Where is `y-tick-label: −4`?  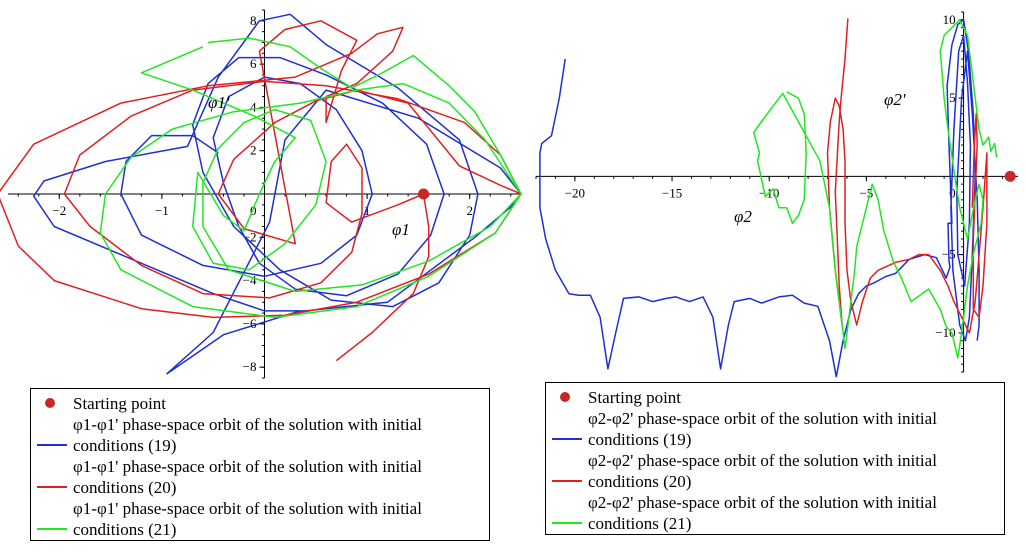
y-tick-label: −4 is located at coordinates (250, 280).